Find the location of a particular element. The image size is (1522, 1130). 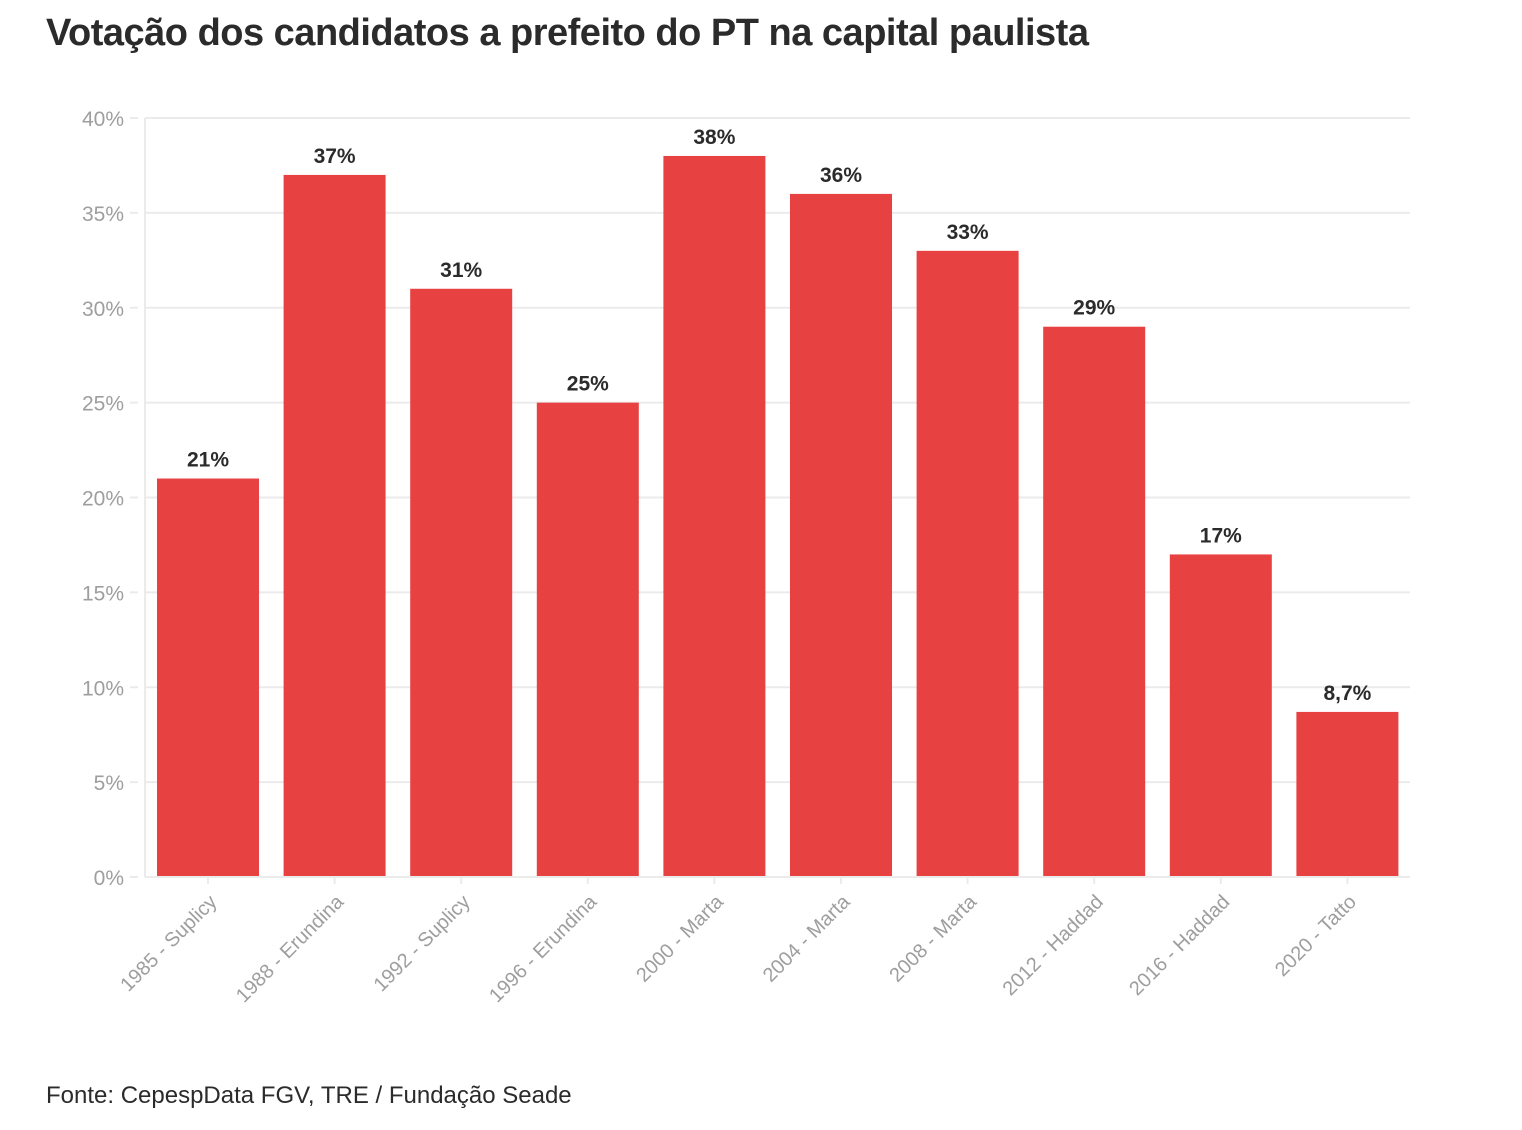

y-tick-label: 0% is located at coordinates (109, 878).